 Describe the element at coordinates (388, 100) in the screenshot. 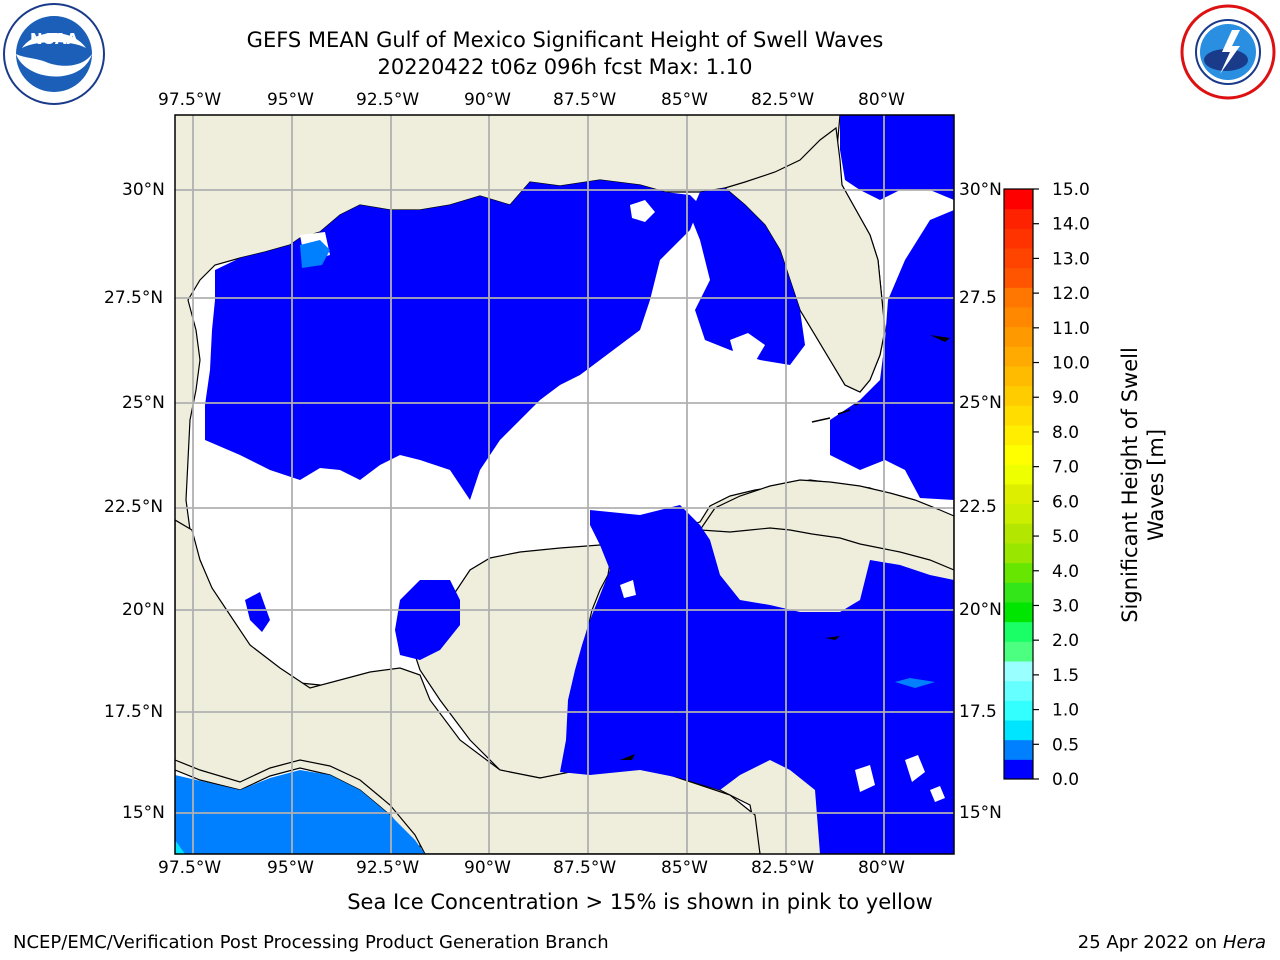

I see `lon-tick-top-92.5w: 92.5°W` at that location.